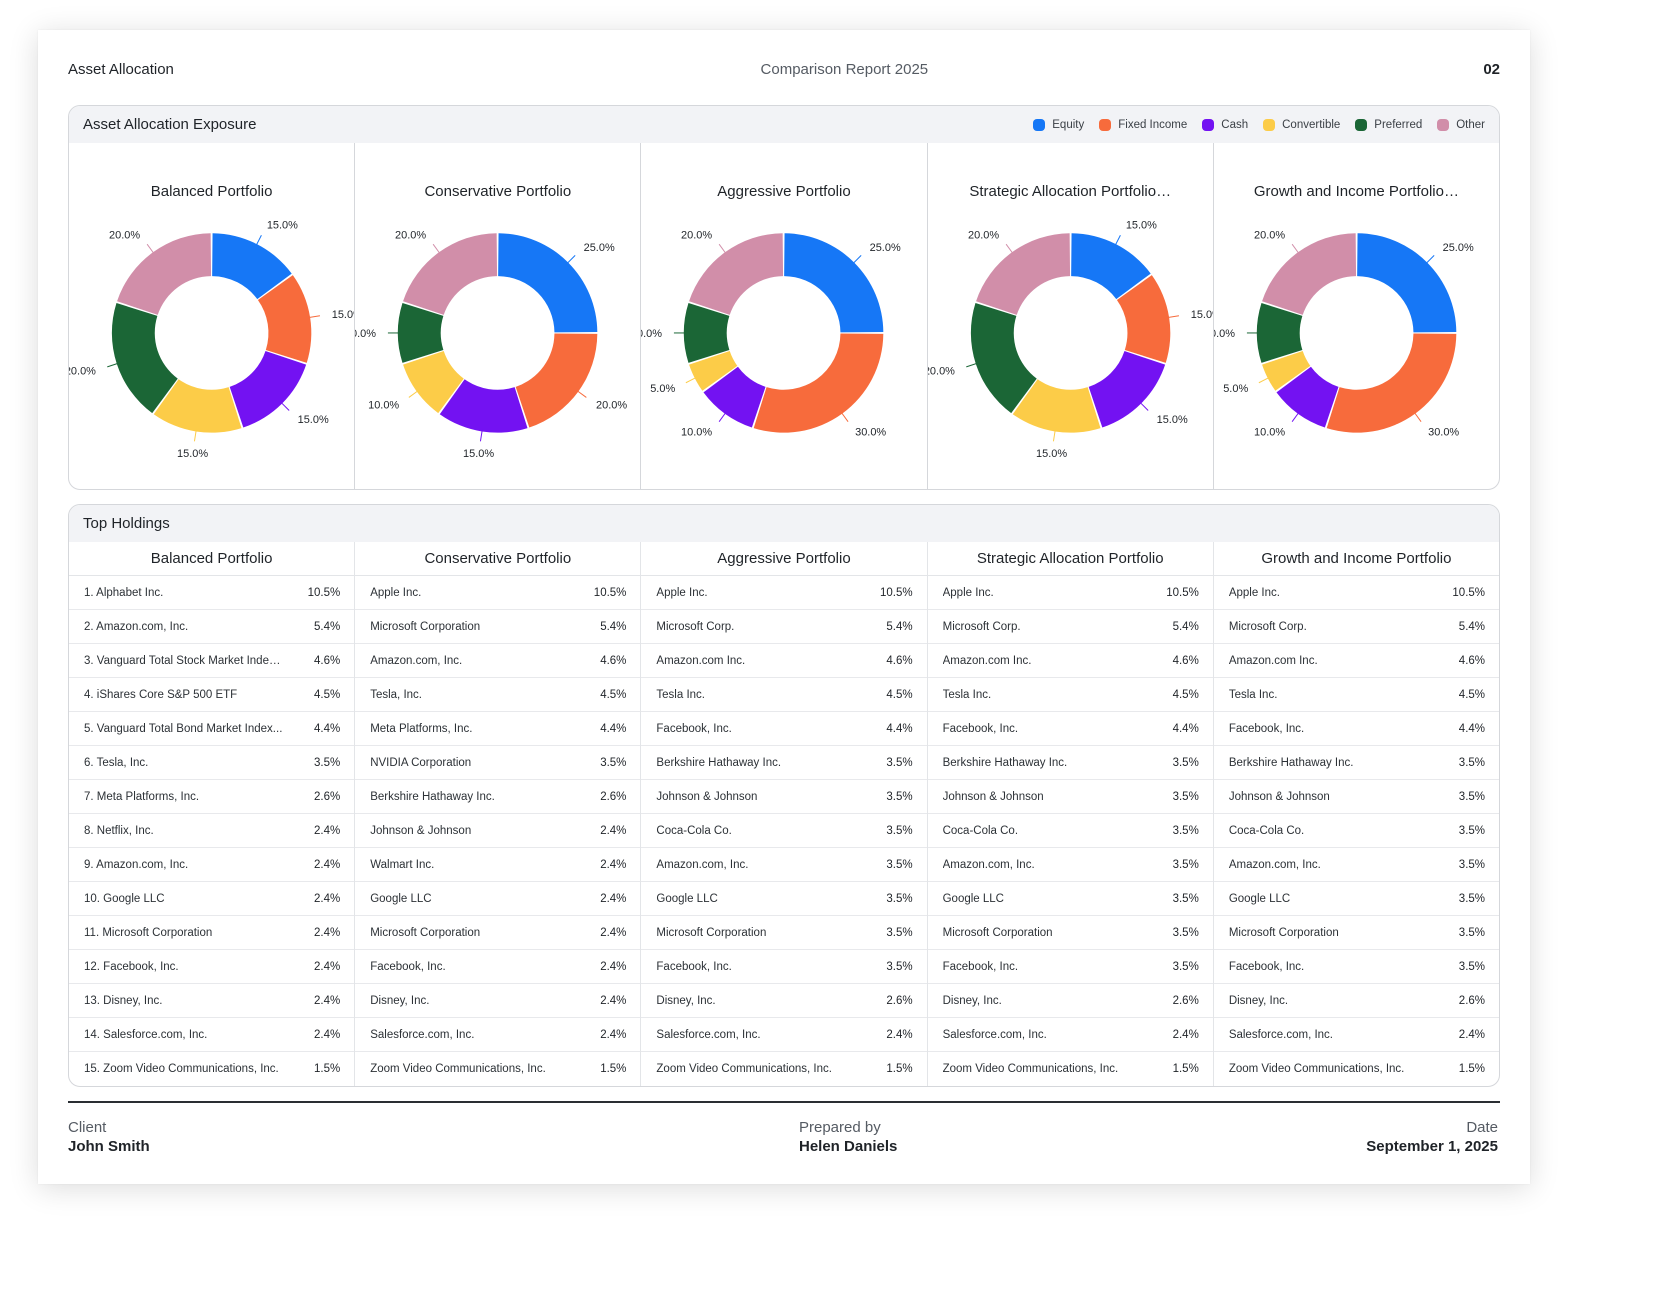  What do you see at coordinates (784, 967) in the screenshot?
I see `table-row: Facebook, Inc. 3.5%` at bounding box center [784, 967].